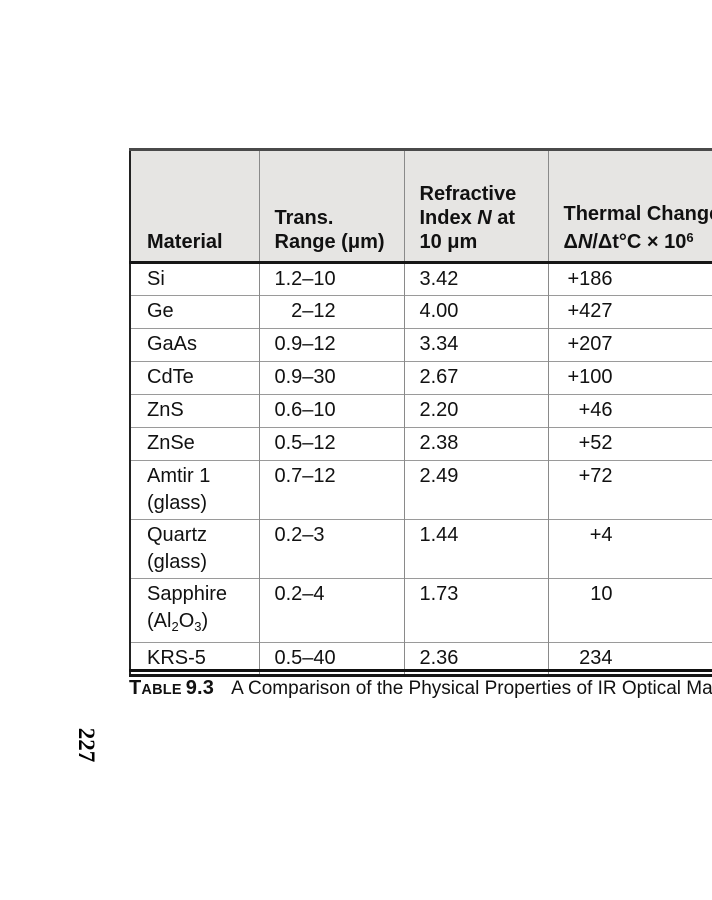 This screenshot has height=900, width=712. I want to click on table-row: ZnS 0.6–10 2.20 +46, so click(421, 411).